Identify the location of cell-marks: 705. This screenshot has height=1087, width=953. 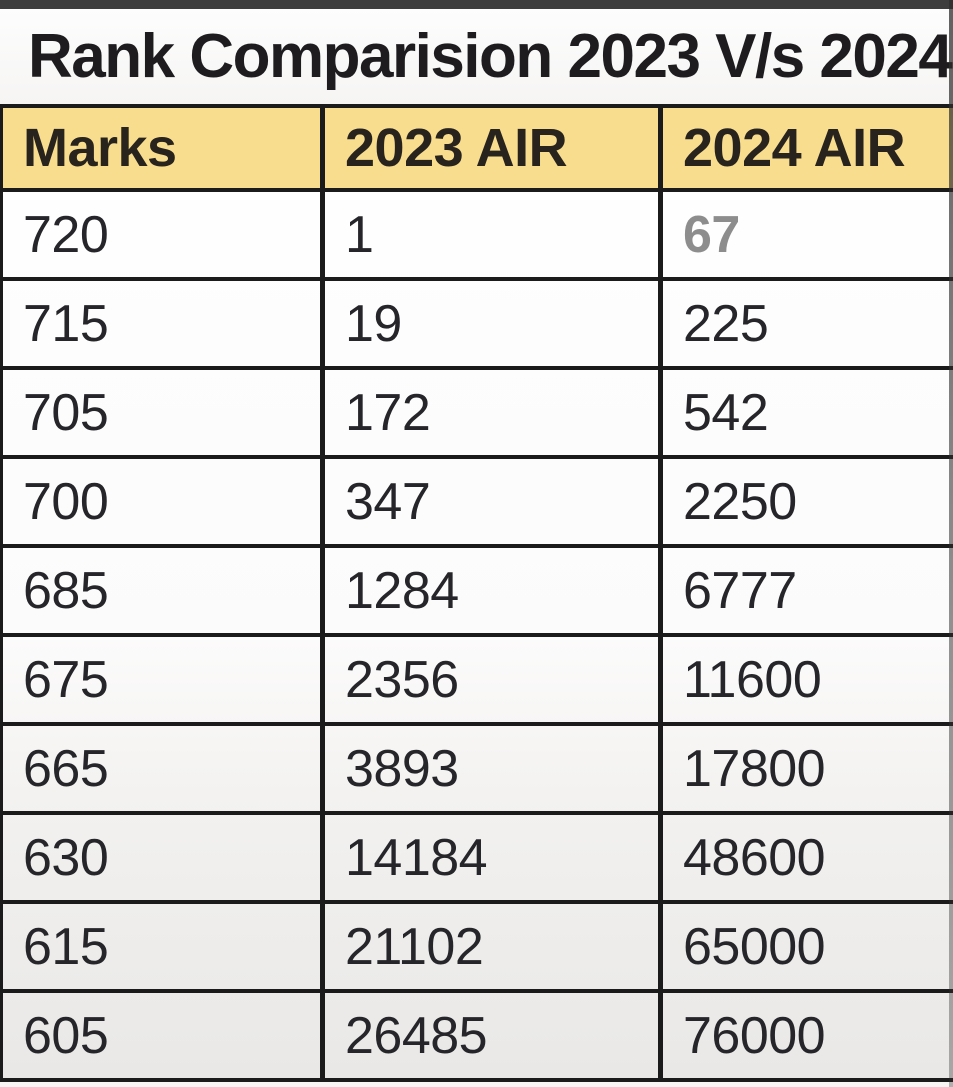
(164, 412).